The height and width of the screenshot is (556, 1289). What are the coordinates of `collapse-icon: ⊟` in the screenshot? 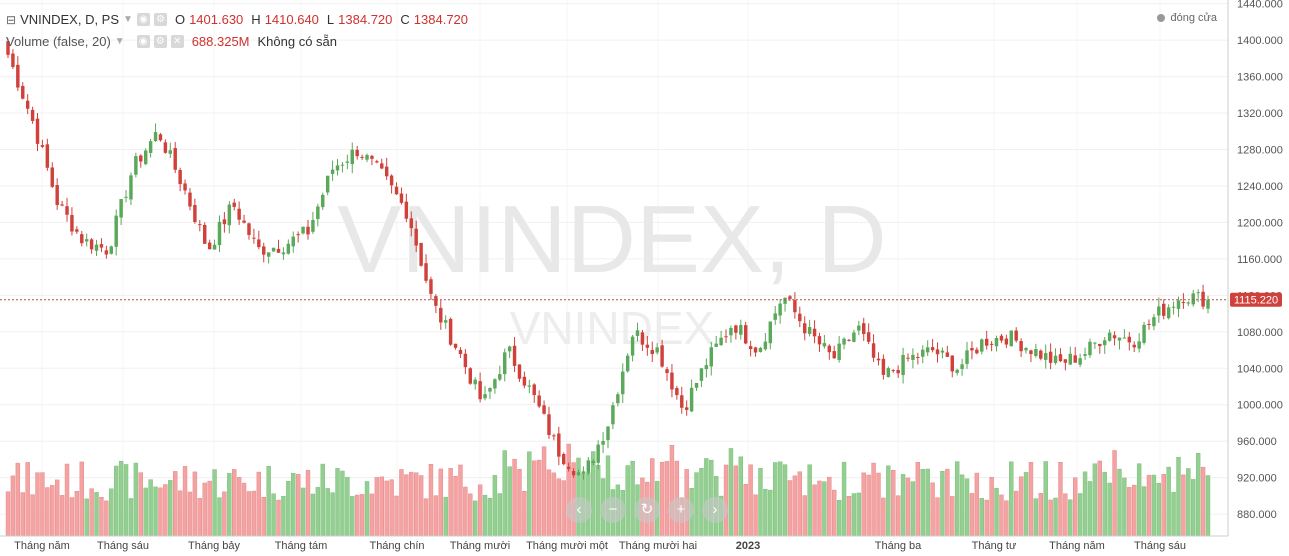 It's located at (11, 19).